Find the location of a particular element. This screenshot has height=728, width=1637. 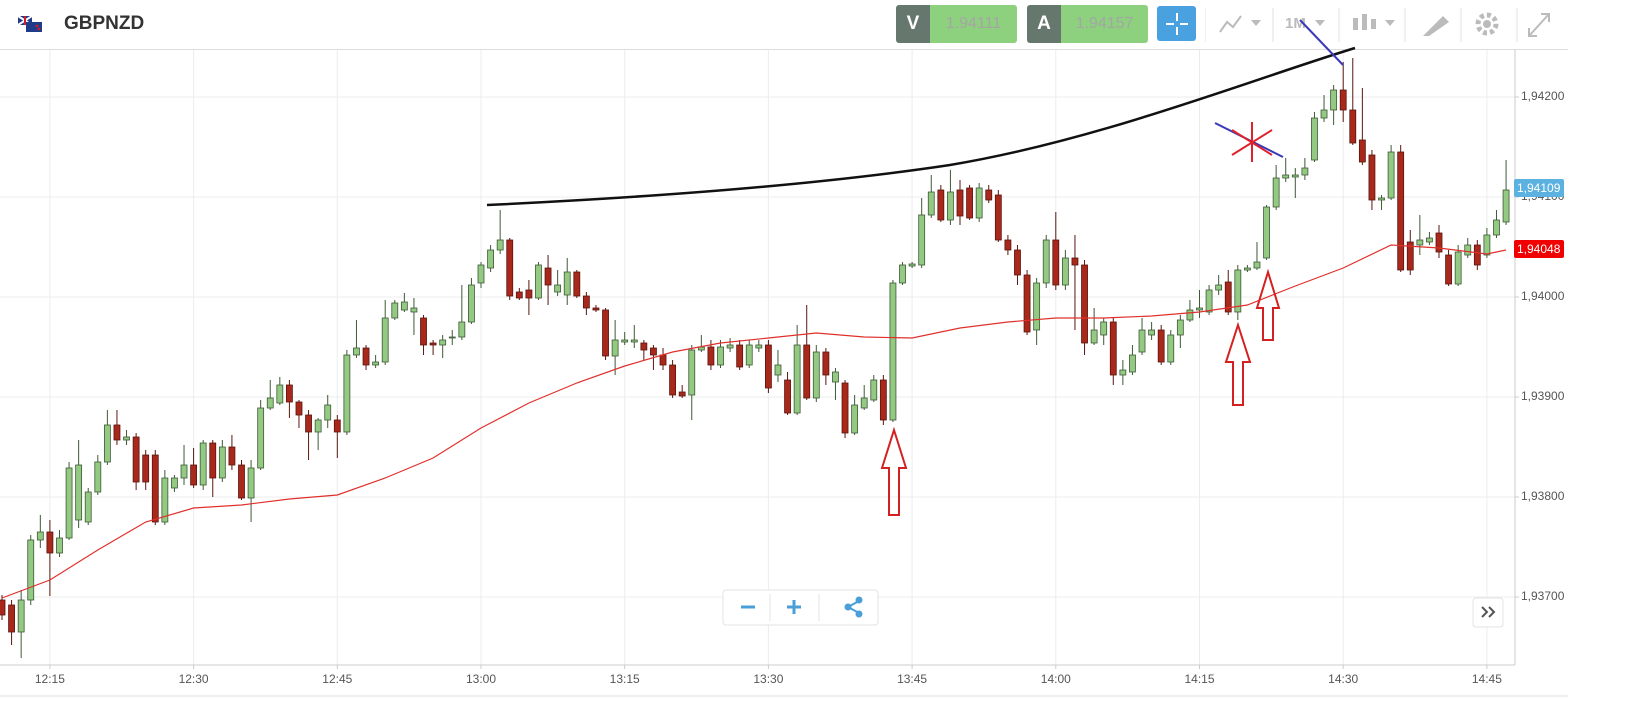

star-mark is located at coordinates (1252, 142).